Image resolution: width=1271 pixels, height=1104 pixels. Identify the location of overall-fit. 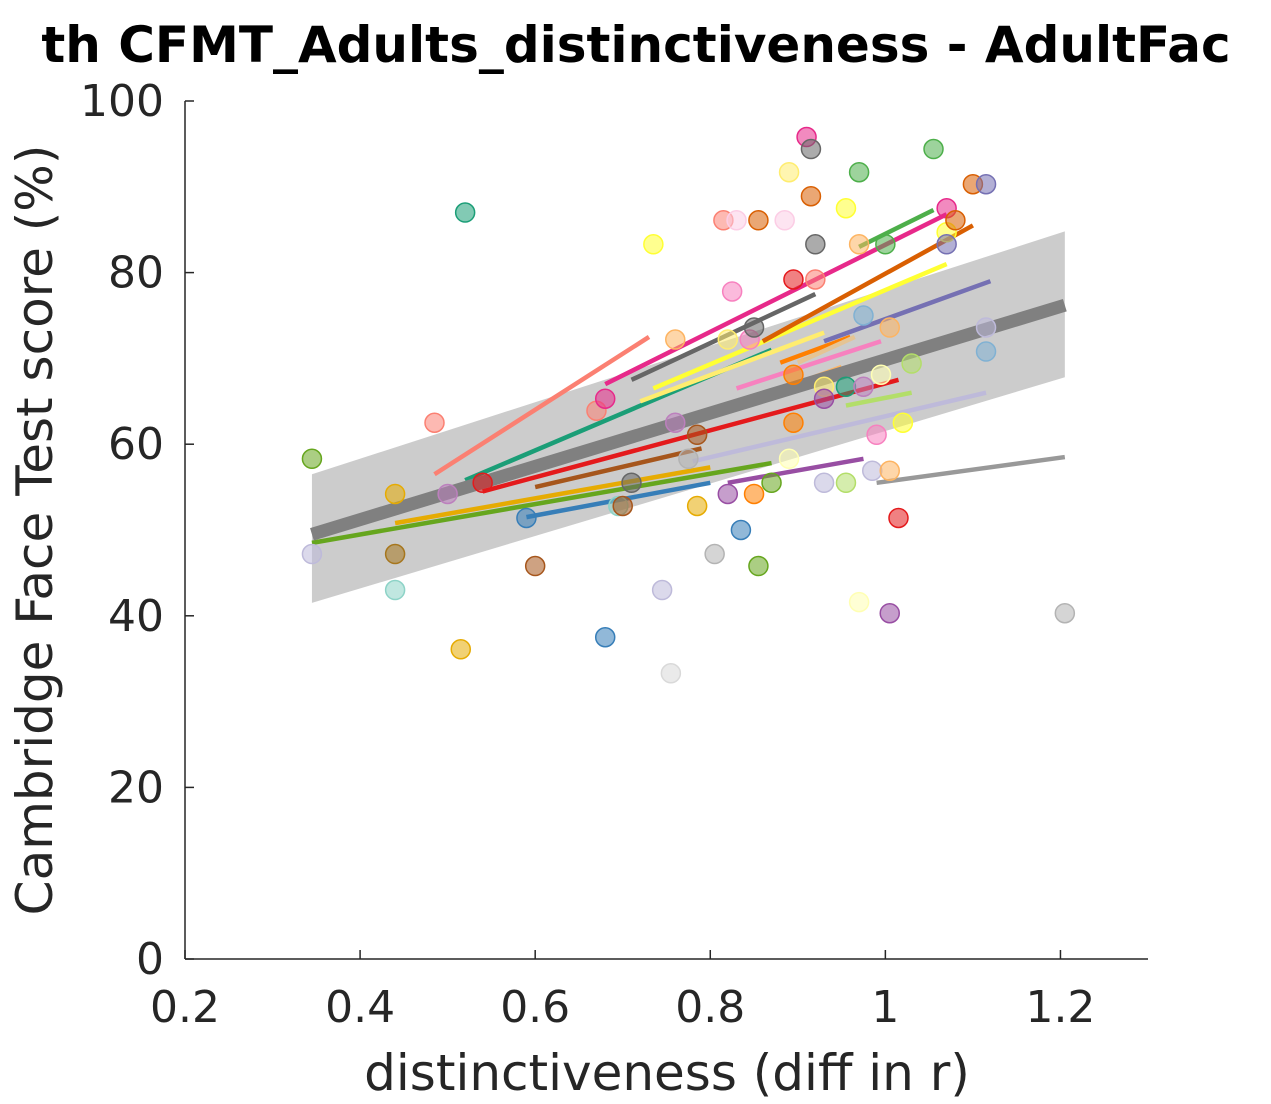
(688, 419).